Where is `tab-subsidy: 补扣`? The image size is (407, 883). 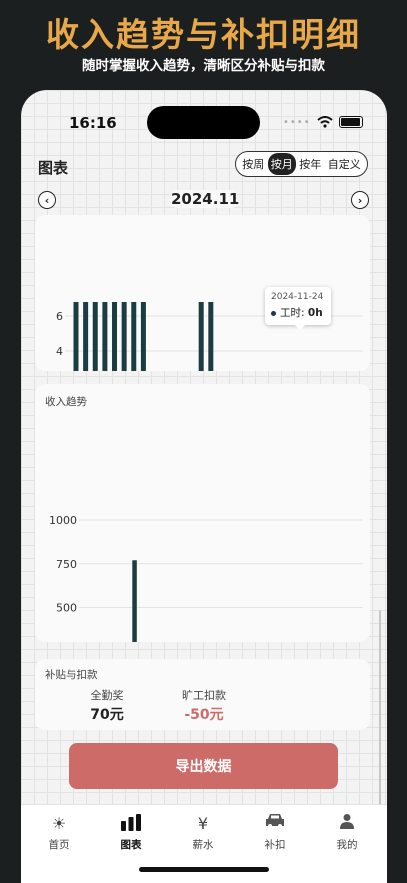 tab-subsidy: 补扣 is located at coordinates (275, 832).